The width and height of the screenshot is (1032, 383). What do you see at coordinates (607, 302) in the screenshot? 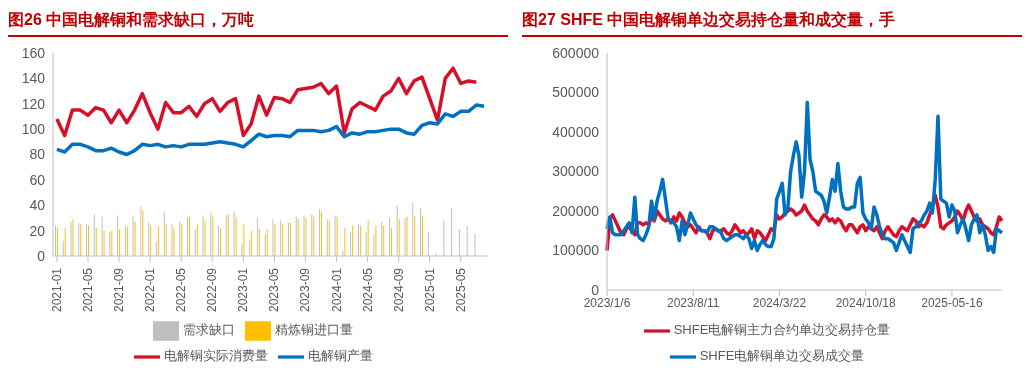
I see `x-tick-label: 2023/1/6` at bounding box center [607, 302].